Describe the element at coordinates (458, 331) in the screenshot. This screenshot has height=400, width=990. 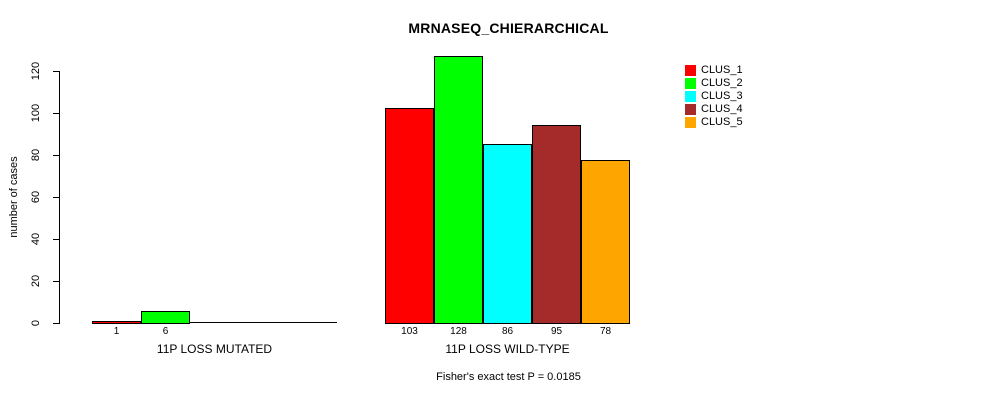
I see `bar-value-label: 128` at that location.